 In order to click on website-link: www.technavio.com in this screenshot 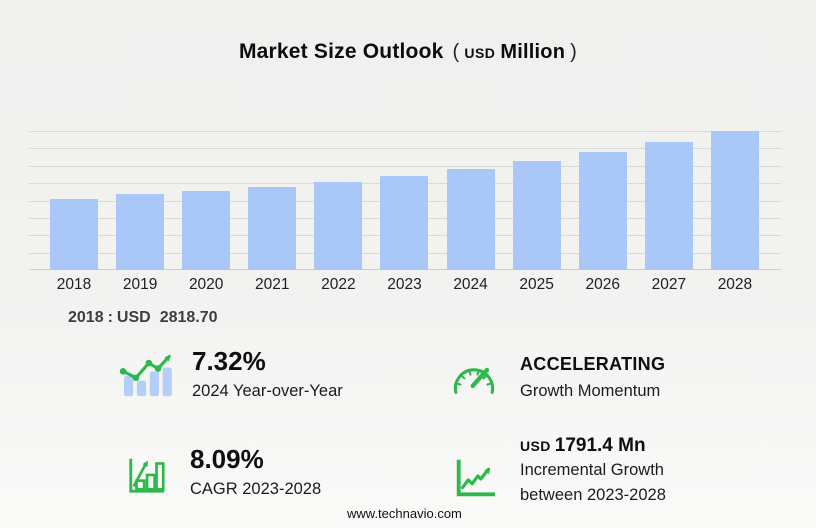, I will do `click(404, 513)`.